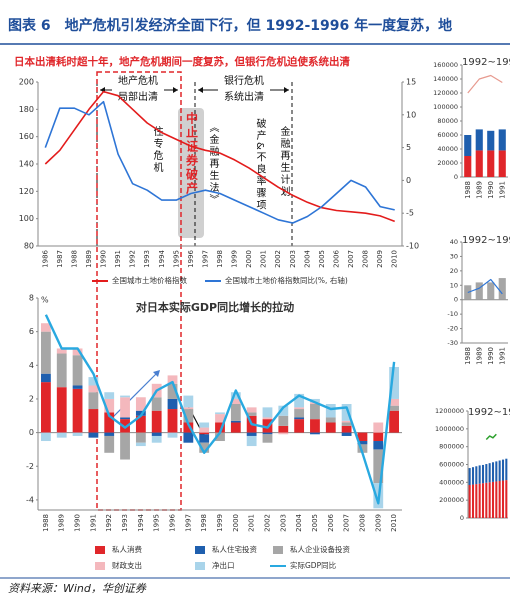 The height and width of the screenshot is (595, 510). What do you see at coordinates (45, 300) in the screenshot?
I see `y-axis-label: %` at bounding box center [45, 300].